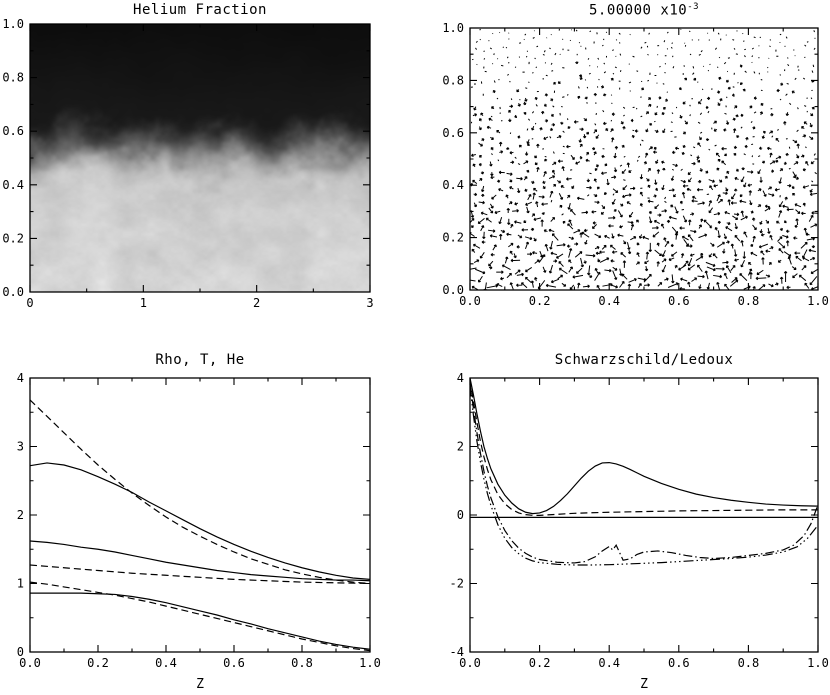  Describe the element at coordinates (200, 684) in the screenshot. I see `rho-t-he-xlabel: Z` at that location.